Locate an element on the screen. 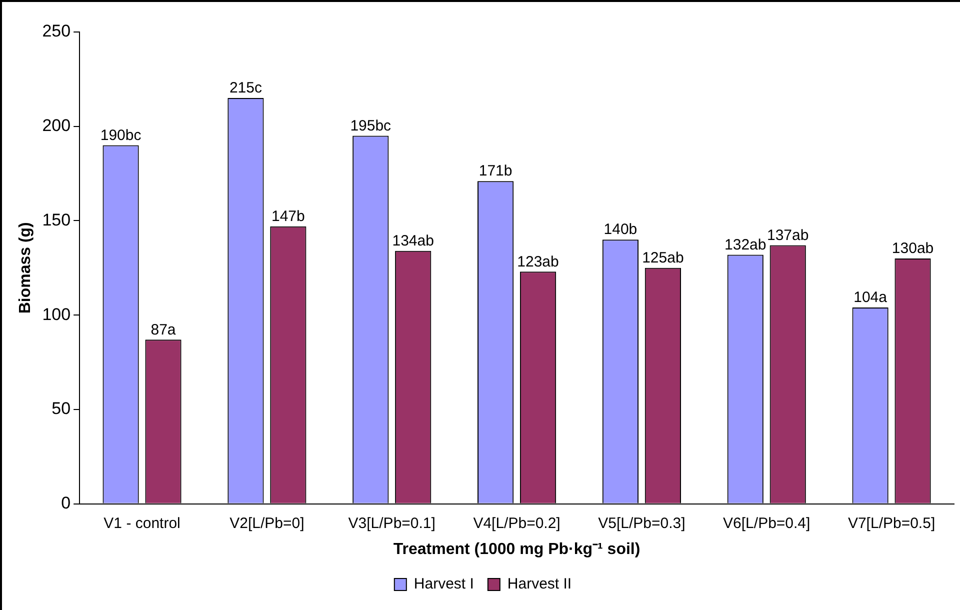 The image size is (960, 610). legend-label: Harvest I is located at coordinates (444, 584).